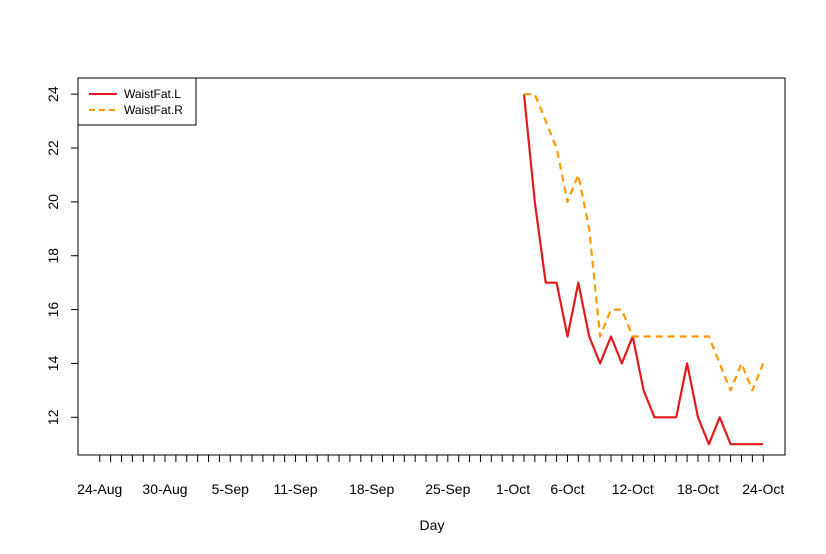 The height and width of the screenshot is (554, 826). What do you see at coordinates (153, 110) in the screenshot?
I see `legend-label-waistfat-r: WaistFat.R` at bounding box center [153, 110].